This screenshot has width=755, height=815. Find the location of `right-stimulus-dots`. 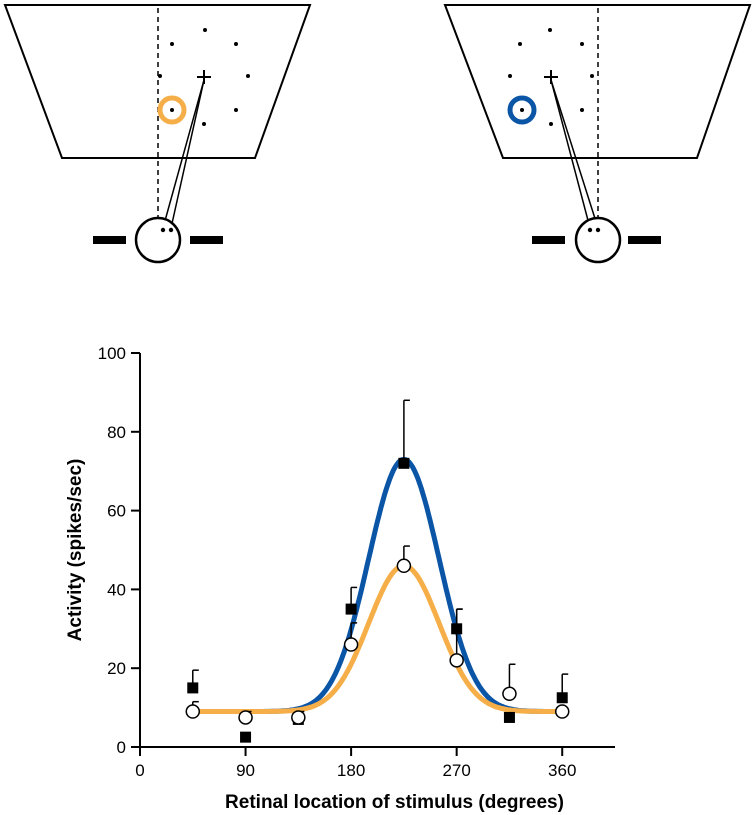

right-stimulus-dots is located at coordinates (551, 77).